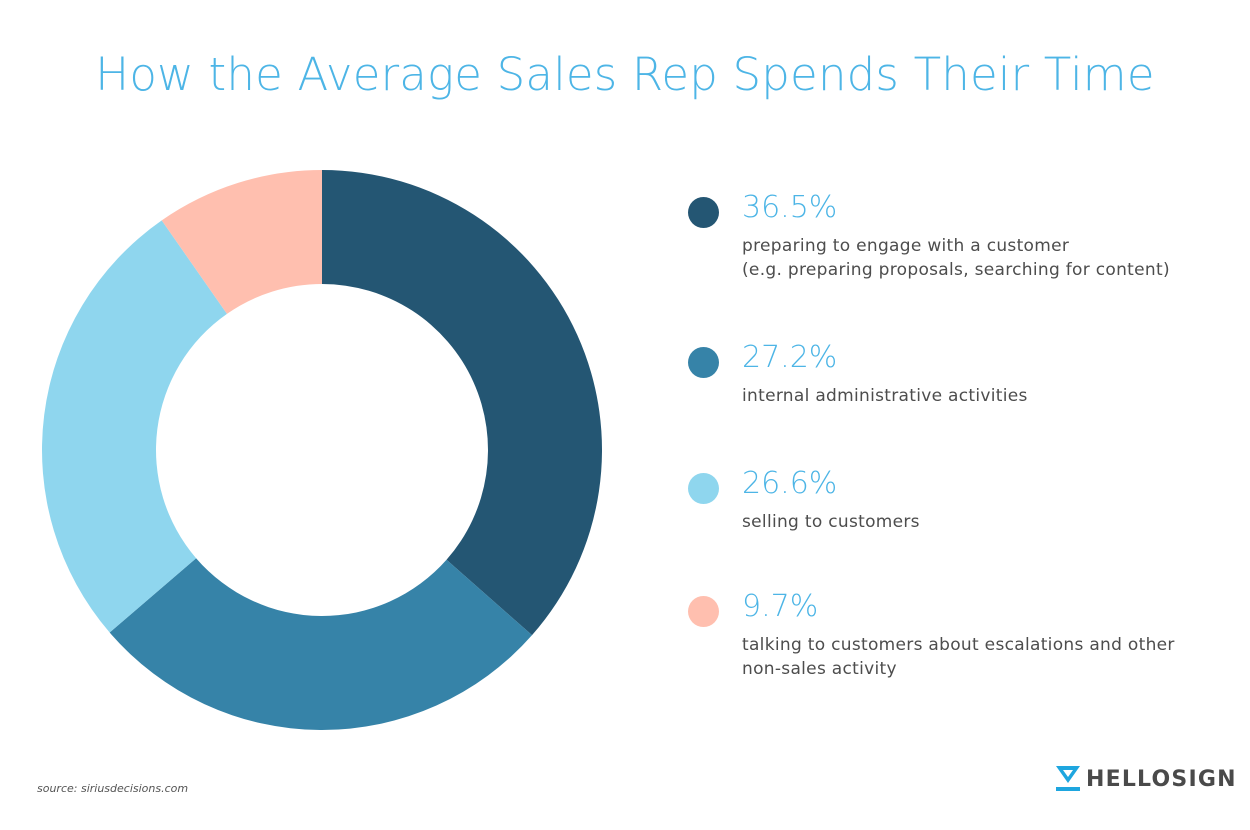 This screenshot has width=1250, height=830. I want to click on legend-description-line: selling to customers, so click(831, 522).